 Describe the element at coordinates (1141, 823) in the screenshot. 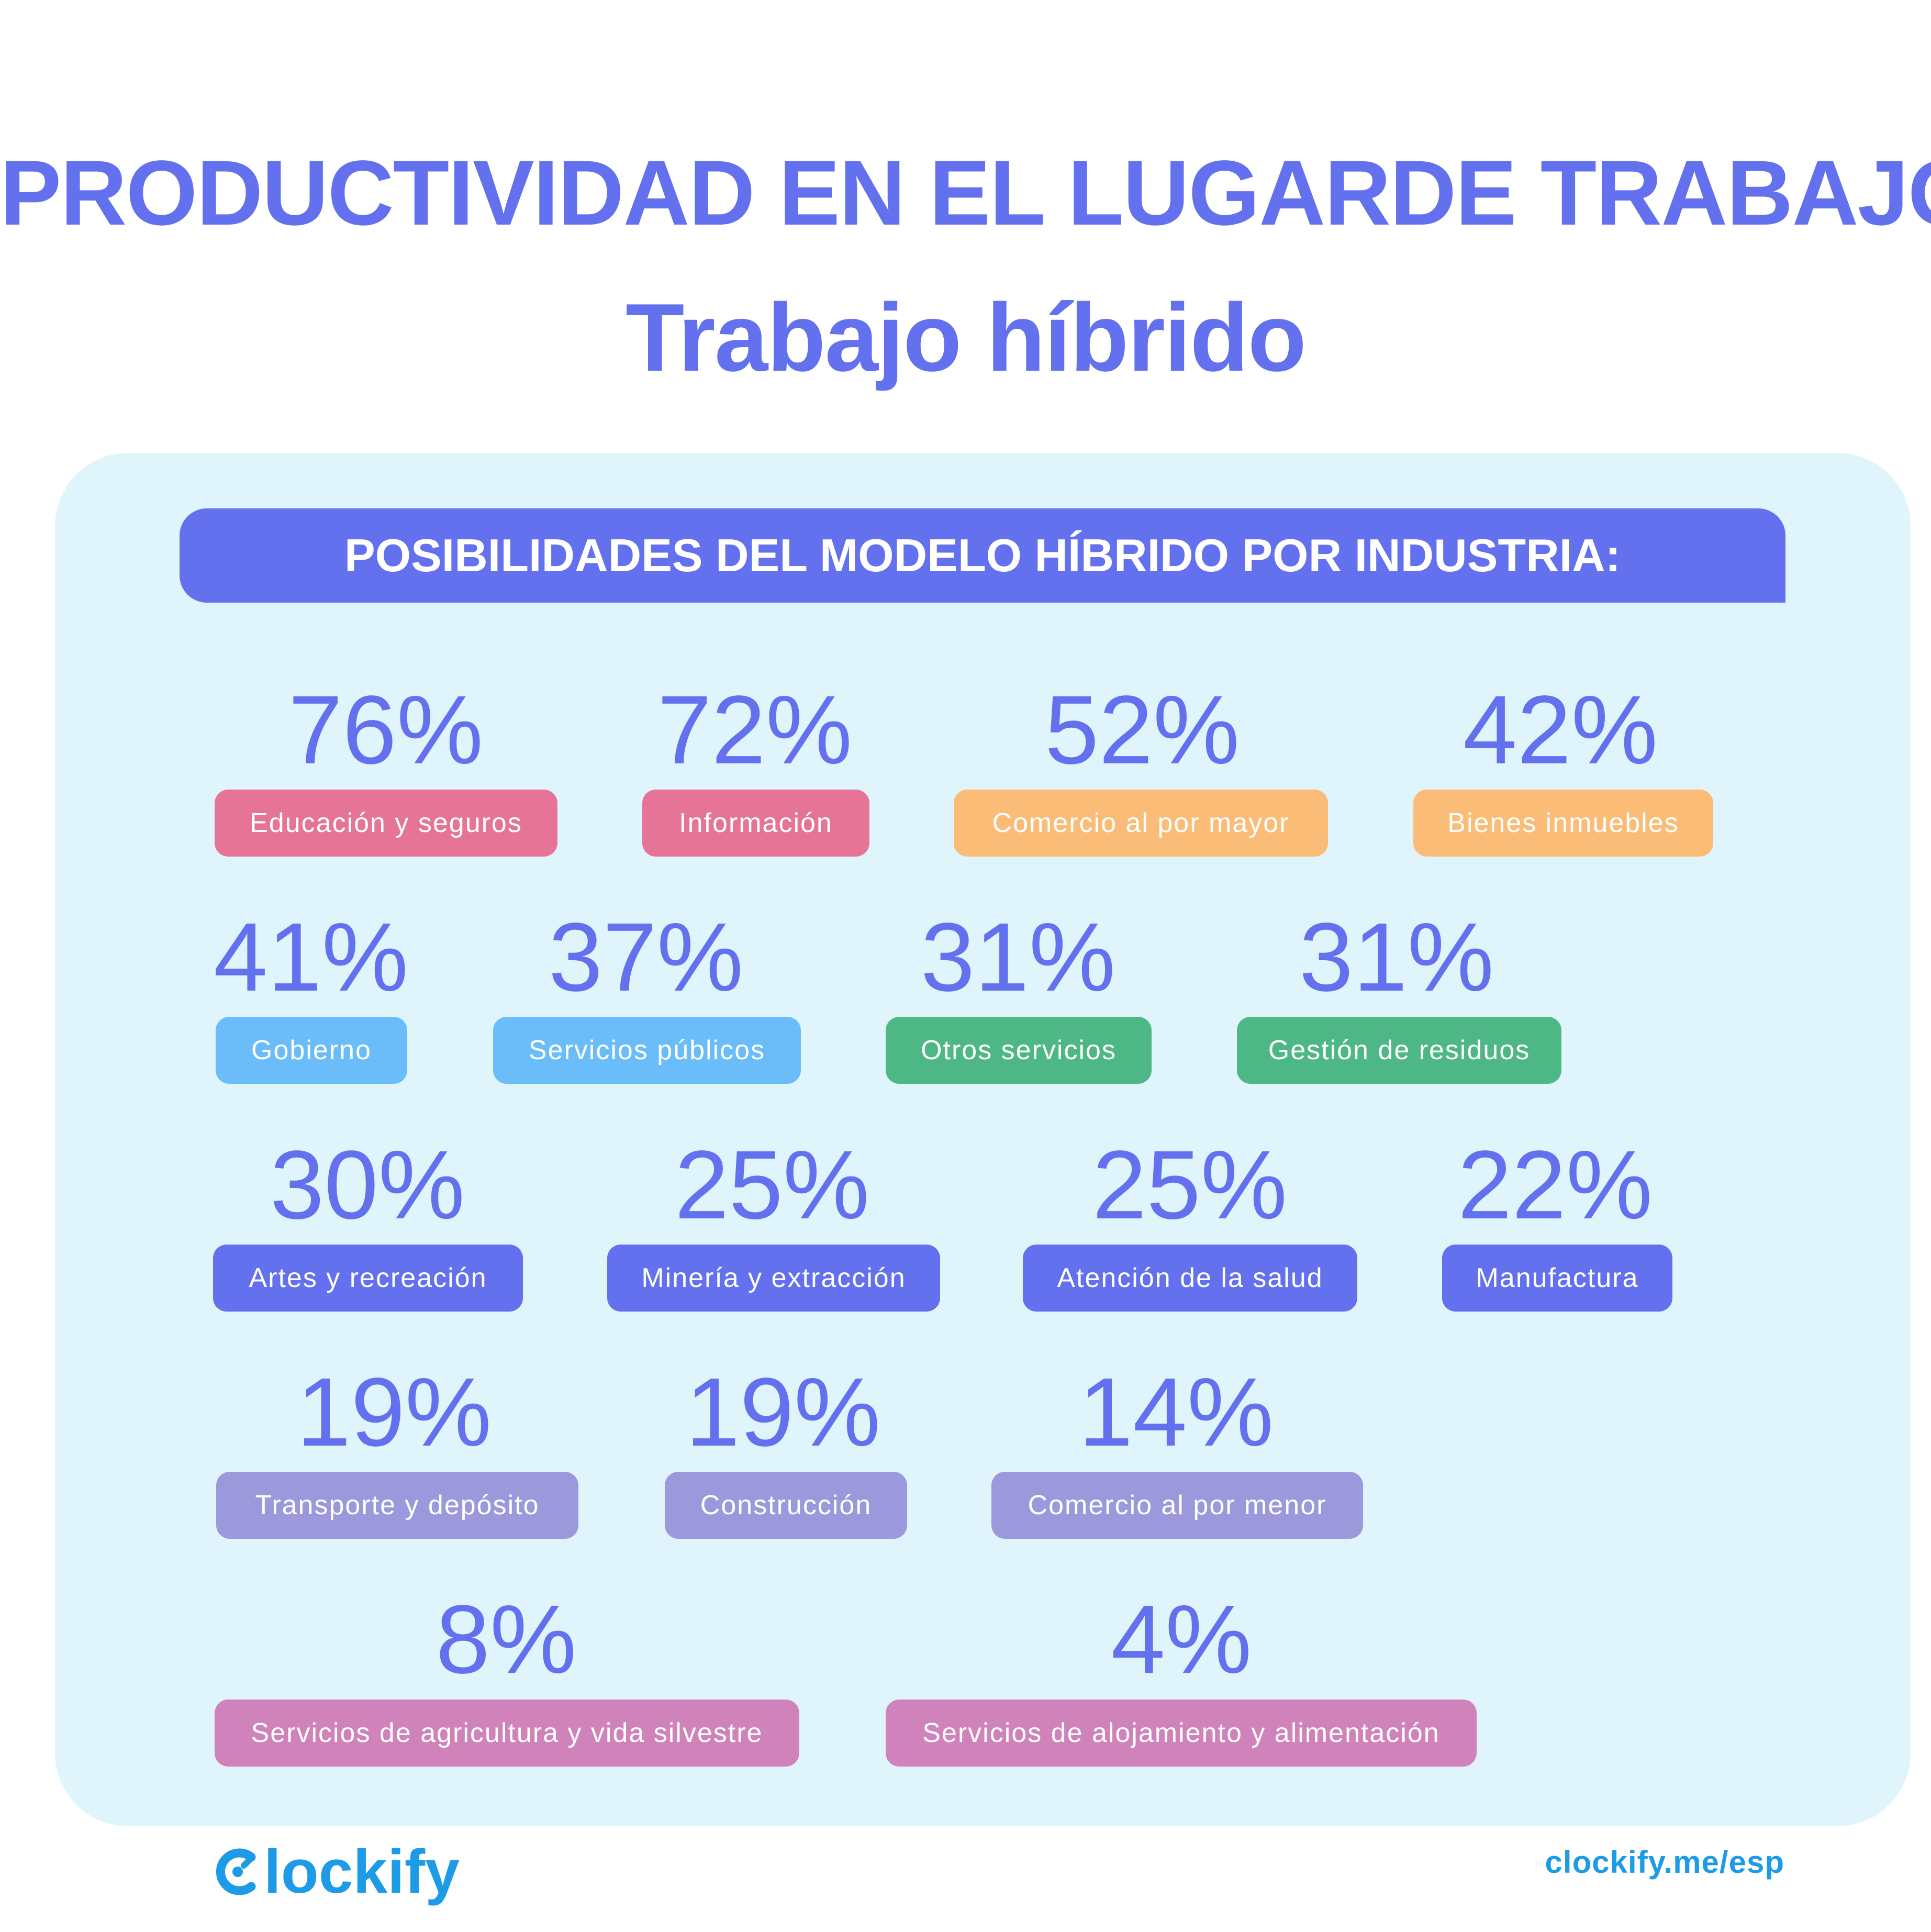

I see `stat-label: Comercio al por mayor` at that location.